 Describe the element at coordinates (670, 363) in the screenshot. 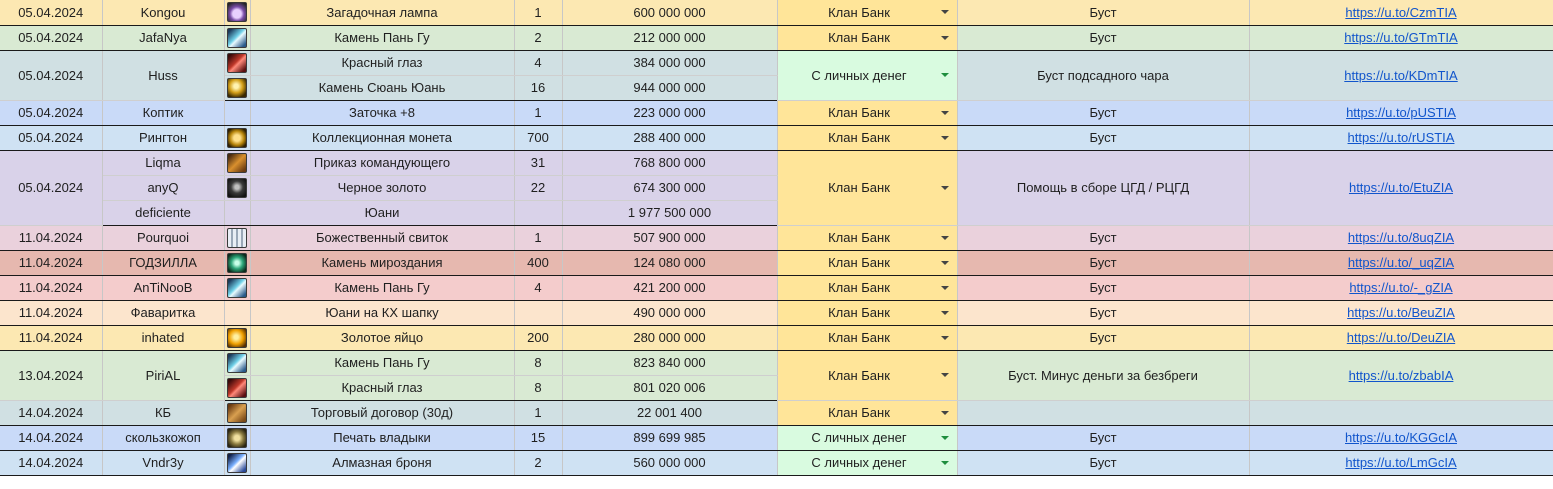

I see `amount-cell: 823 840 000` at that location.